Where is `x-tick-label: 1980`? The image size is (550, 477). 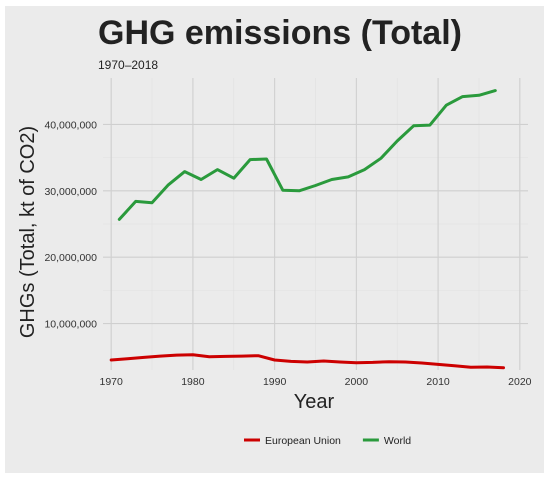 x-tick-label: 1980 is located at coordinates (193, 382).